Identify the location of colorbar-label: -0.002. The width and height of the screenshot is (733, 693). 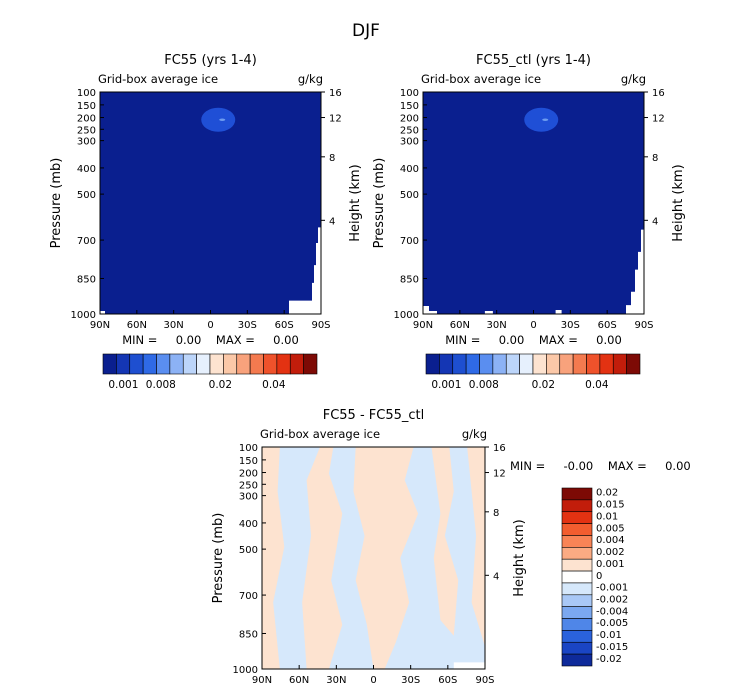
(612, 600).